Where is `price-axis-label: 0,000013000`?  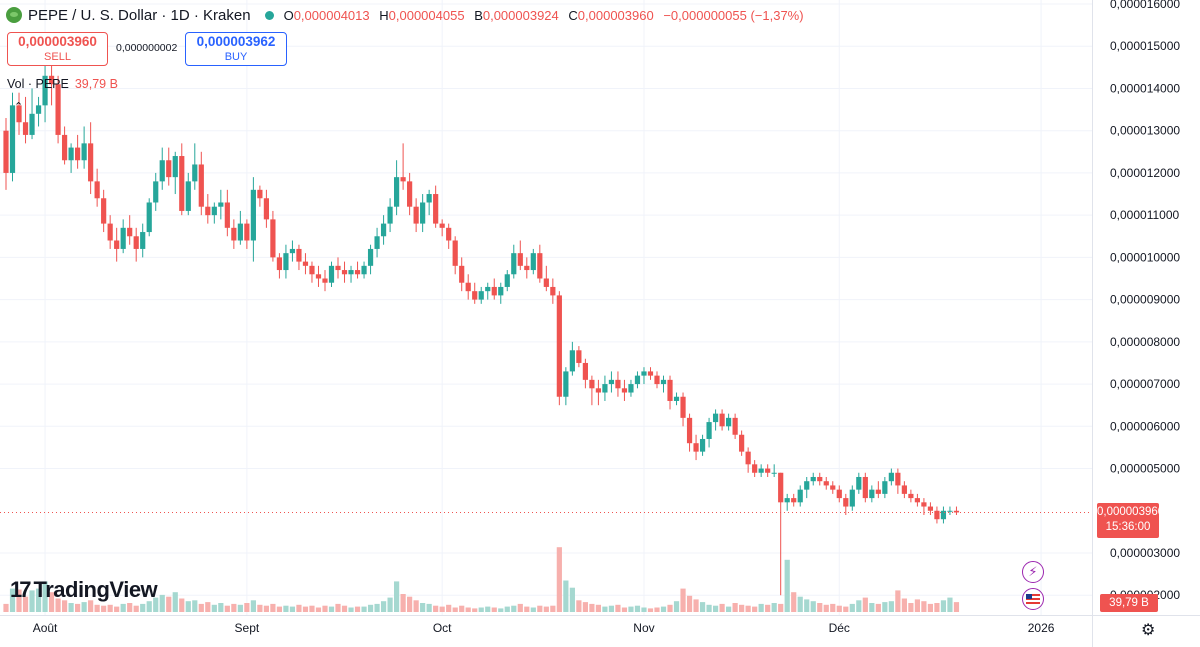 price-axis-label: 0,000013000 is located at coordinates (1145, 131).